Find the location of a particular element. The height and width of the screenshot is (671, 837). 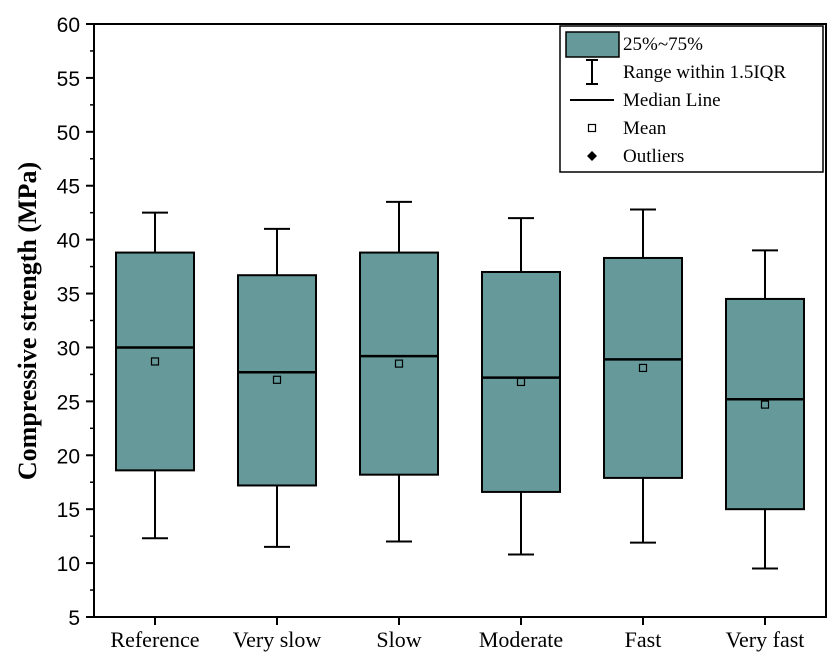

legend-label: Mean is located at coordinates (645, 128).